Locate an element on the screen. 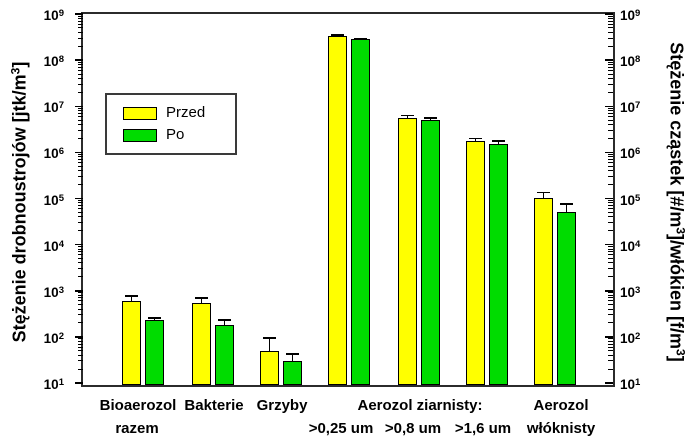 The width and height of the screenshot is (700, 441). x-category-label-row1: Aerozol ziarnisty: is located at coordinates (420, 405).